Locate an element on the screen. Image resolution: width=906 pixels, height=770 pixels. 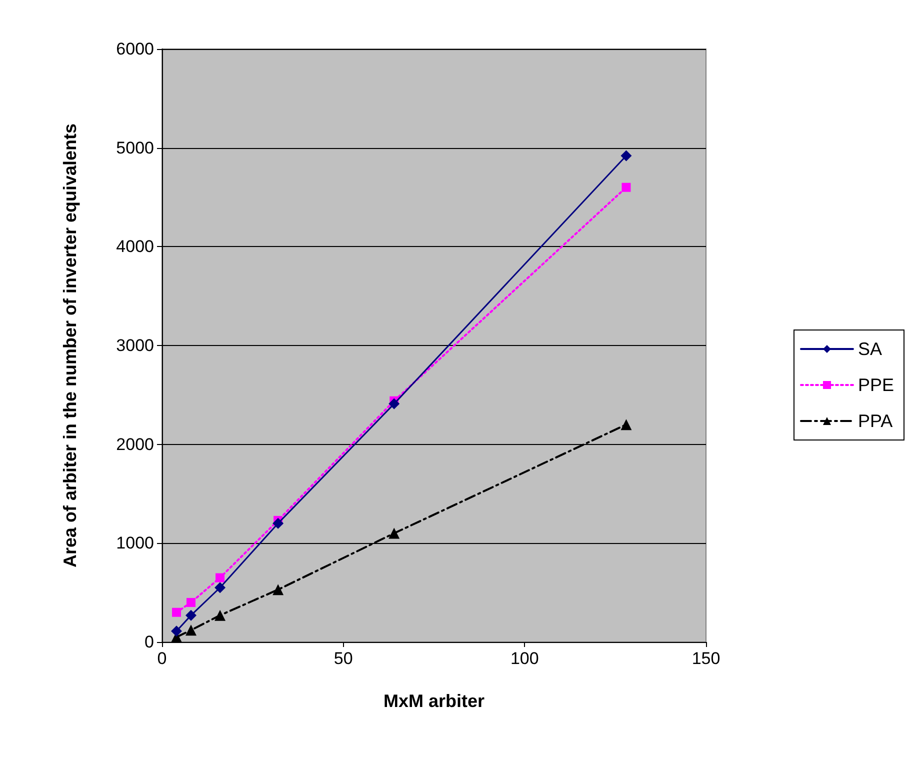
y-tick-label: 0 is located at coordinates (149, 642).